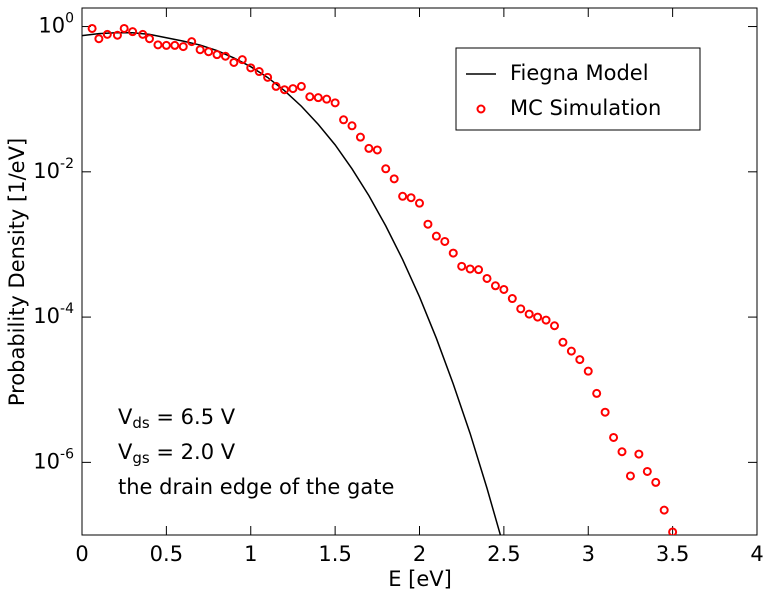  What do you see at coordinates (177, 453) in the screenshot?
I see `annotation: Vgs = 2.0 V` at bounding box center [177, 453].